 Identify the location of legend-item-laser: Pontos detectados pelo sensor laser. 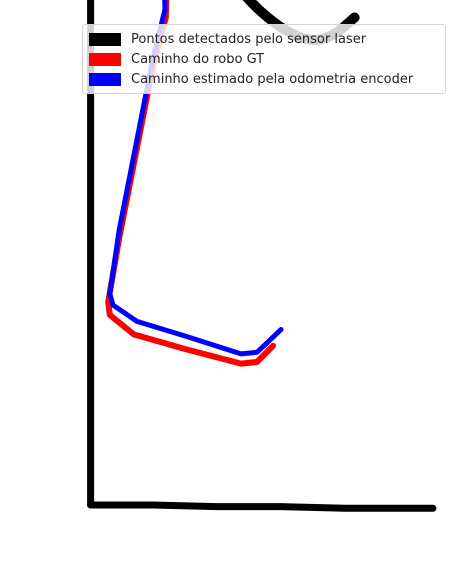
(227, 39).